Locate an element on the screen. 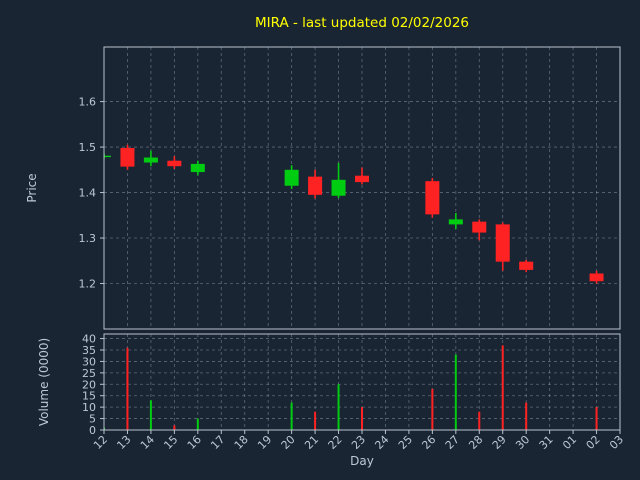  x-tick-label: 21 is located at coordinates (311, 442).